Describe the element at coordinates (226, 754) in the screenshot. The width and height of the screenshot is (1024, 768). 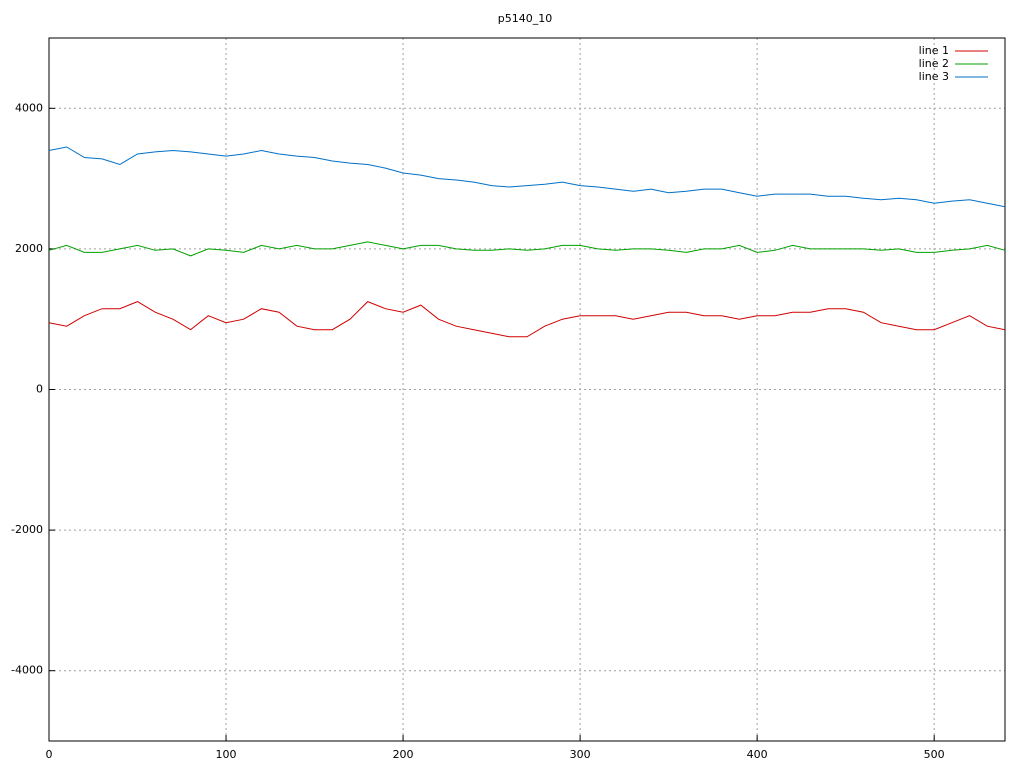
I see `x-tick-label: 100` at that location.